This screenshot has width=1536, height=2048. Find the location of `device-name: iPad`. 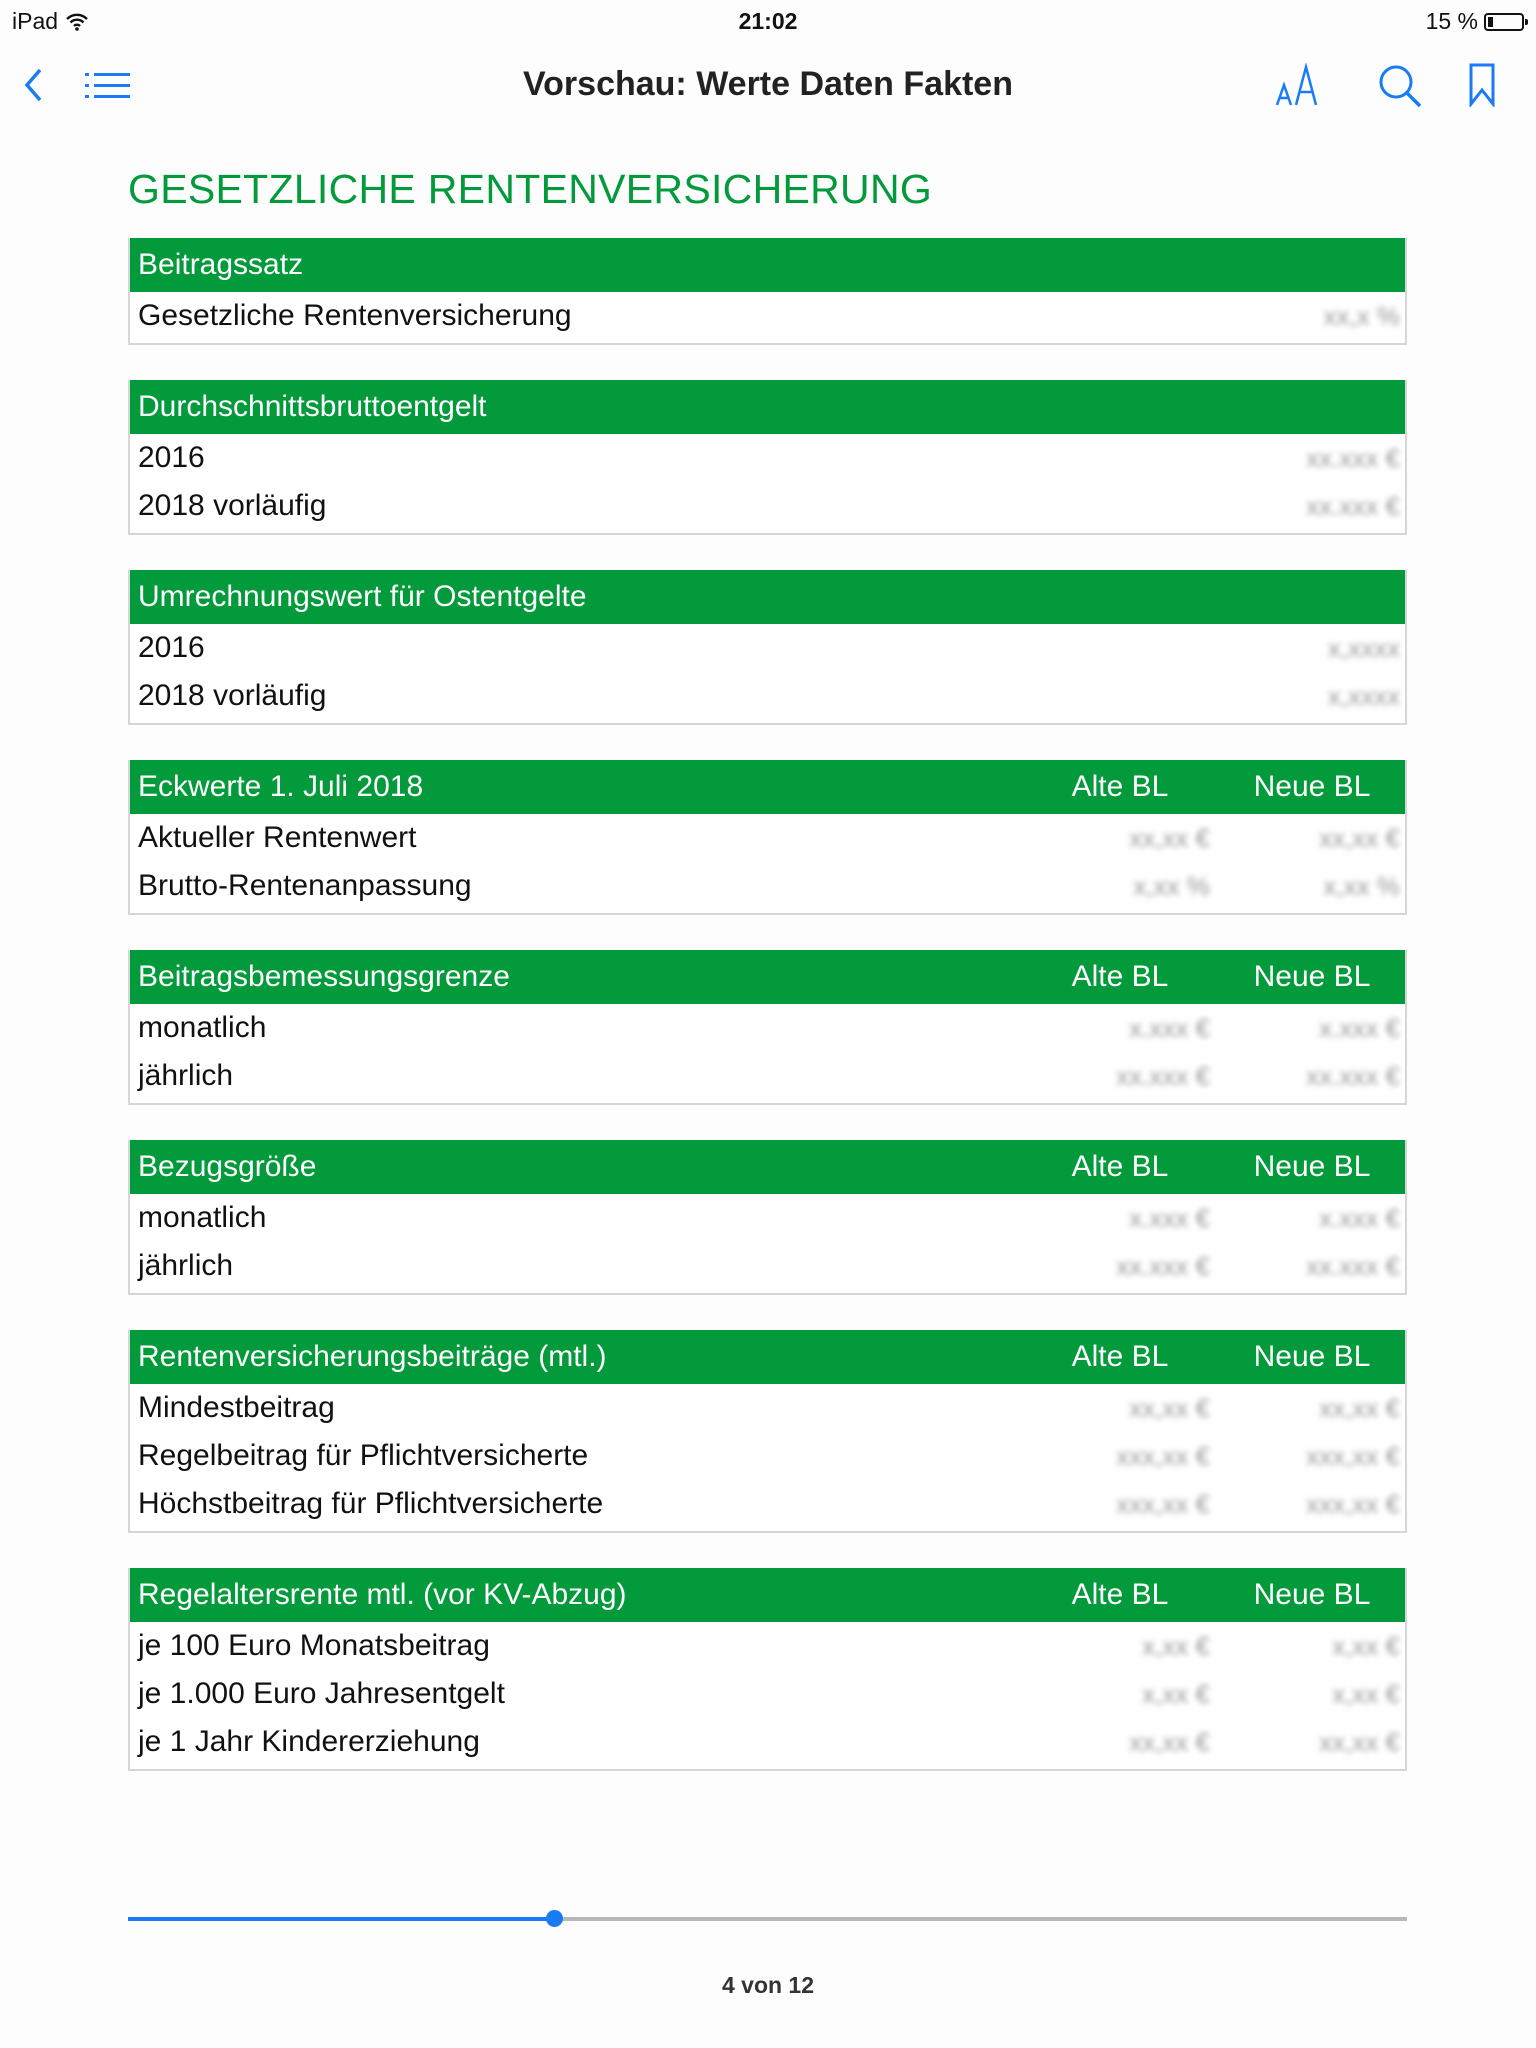

device-name: iPad is located at coordinates (35, 21).